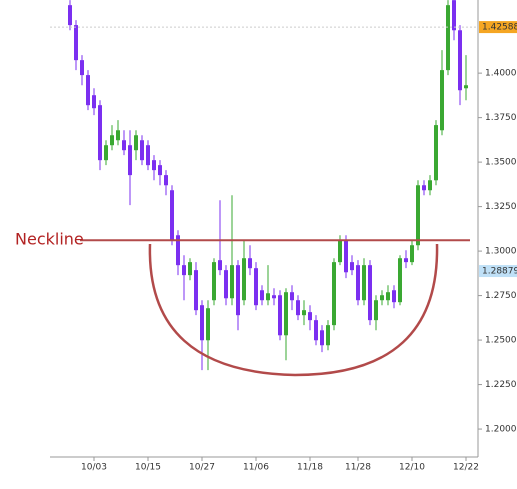 The width and height of the screenshot is (517, 489). Describe the element at coordinates (501, 296) in the screenshot. I see `y-tick-label: 1.2750` at that location.